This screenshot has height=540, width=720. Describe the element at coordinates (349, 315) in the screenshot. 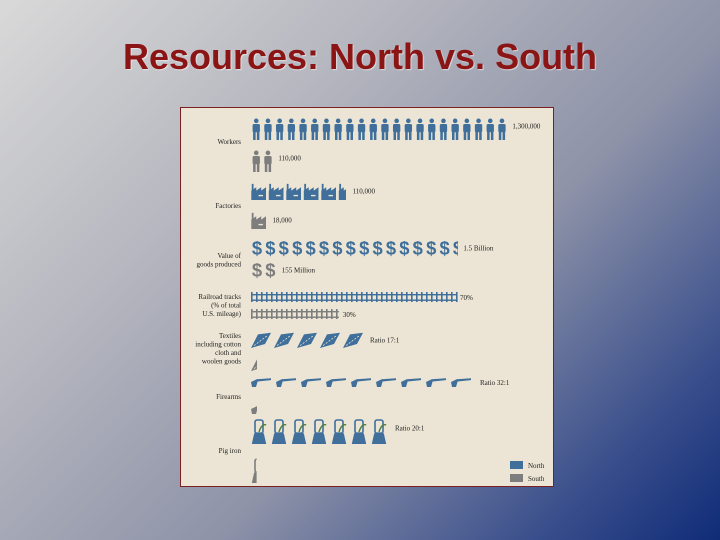

I see `railroad-tracks-south-value: 30%` at that location.